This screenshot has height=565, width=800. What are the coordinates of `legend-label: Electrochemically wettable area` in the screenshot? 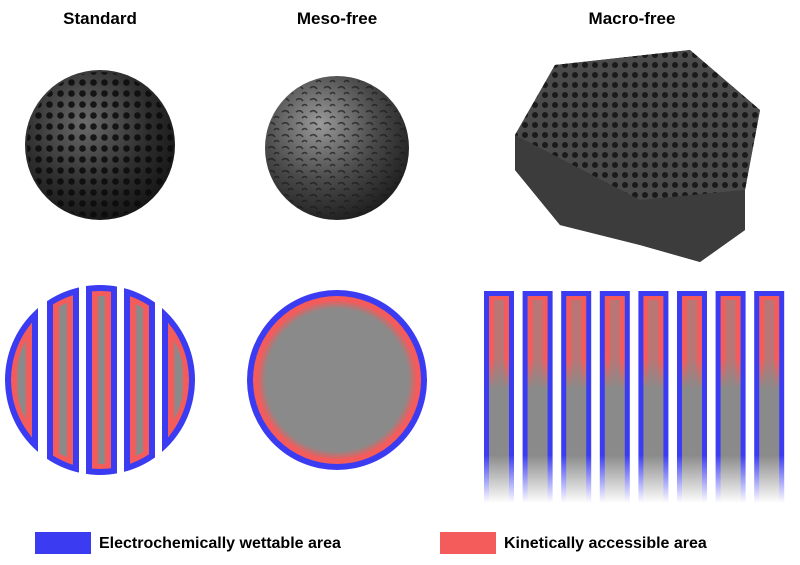 It's located at (220, 543).